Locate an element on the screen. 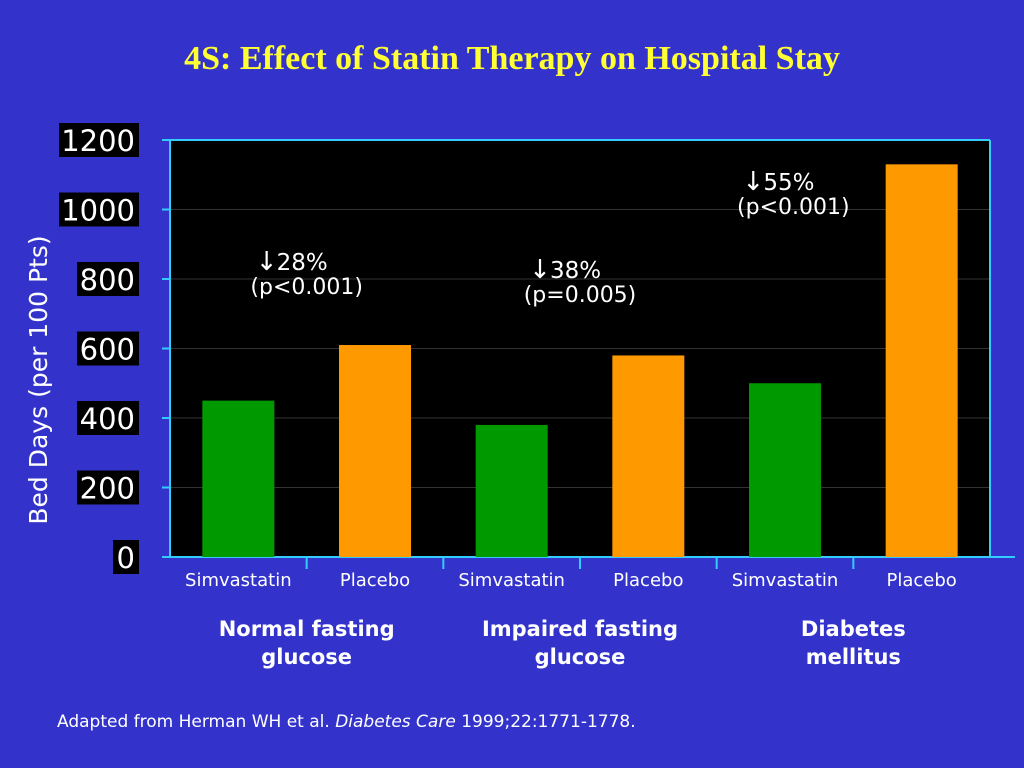 The image size is (1024, 768). y-tick-label: 600 is located at coordinates (107, 350).